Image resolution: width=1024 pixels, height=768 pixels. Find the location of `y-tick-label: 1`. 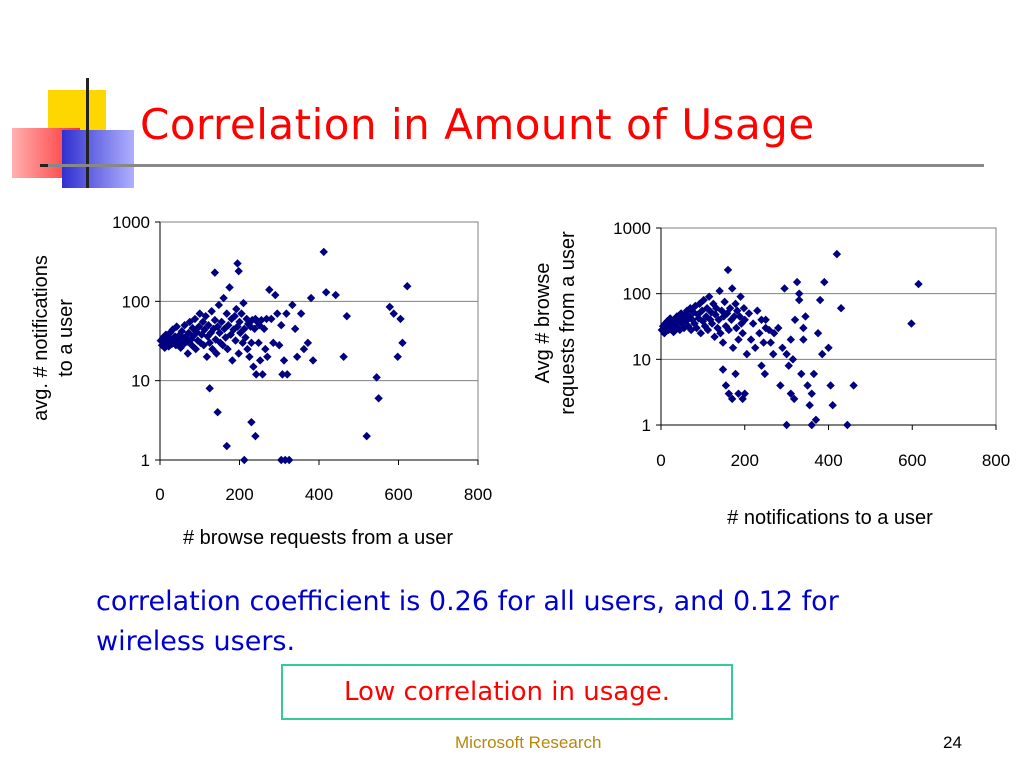

y-tick-label: 1 is located at coordinates (145, 460).